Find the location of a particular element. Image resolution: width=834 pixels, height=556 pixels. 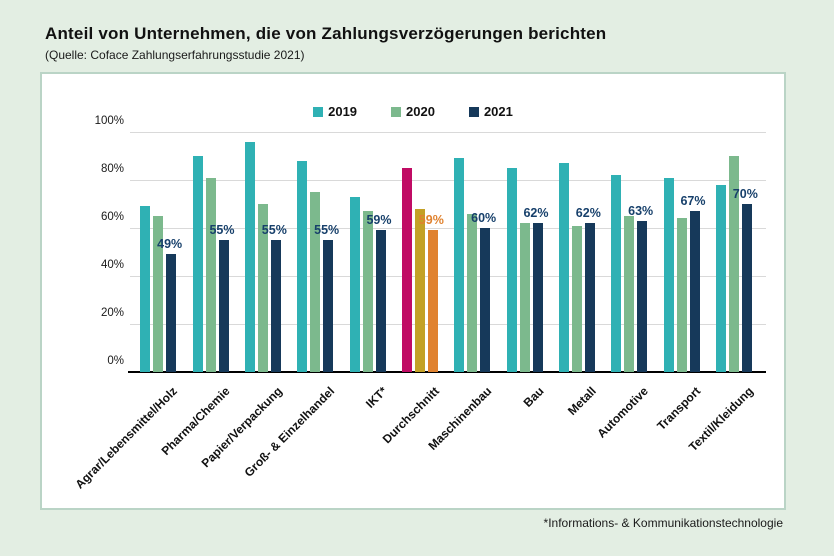

bar-2020-metall is located at coordinates (576, 298).